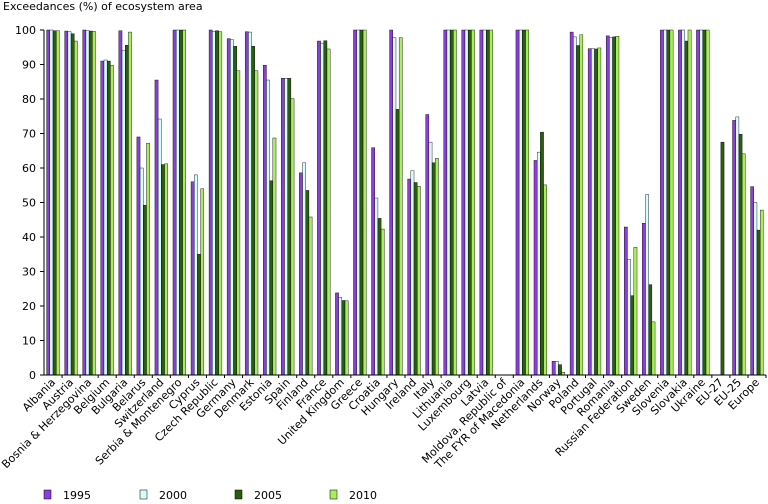 The height and width of the screenshot is (504, 768). What do you see at coordinates (29, 134) in the screenshot?
I see `y-tick-label: 70` at bounding box center [29, 134].